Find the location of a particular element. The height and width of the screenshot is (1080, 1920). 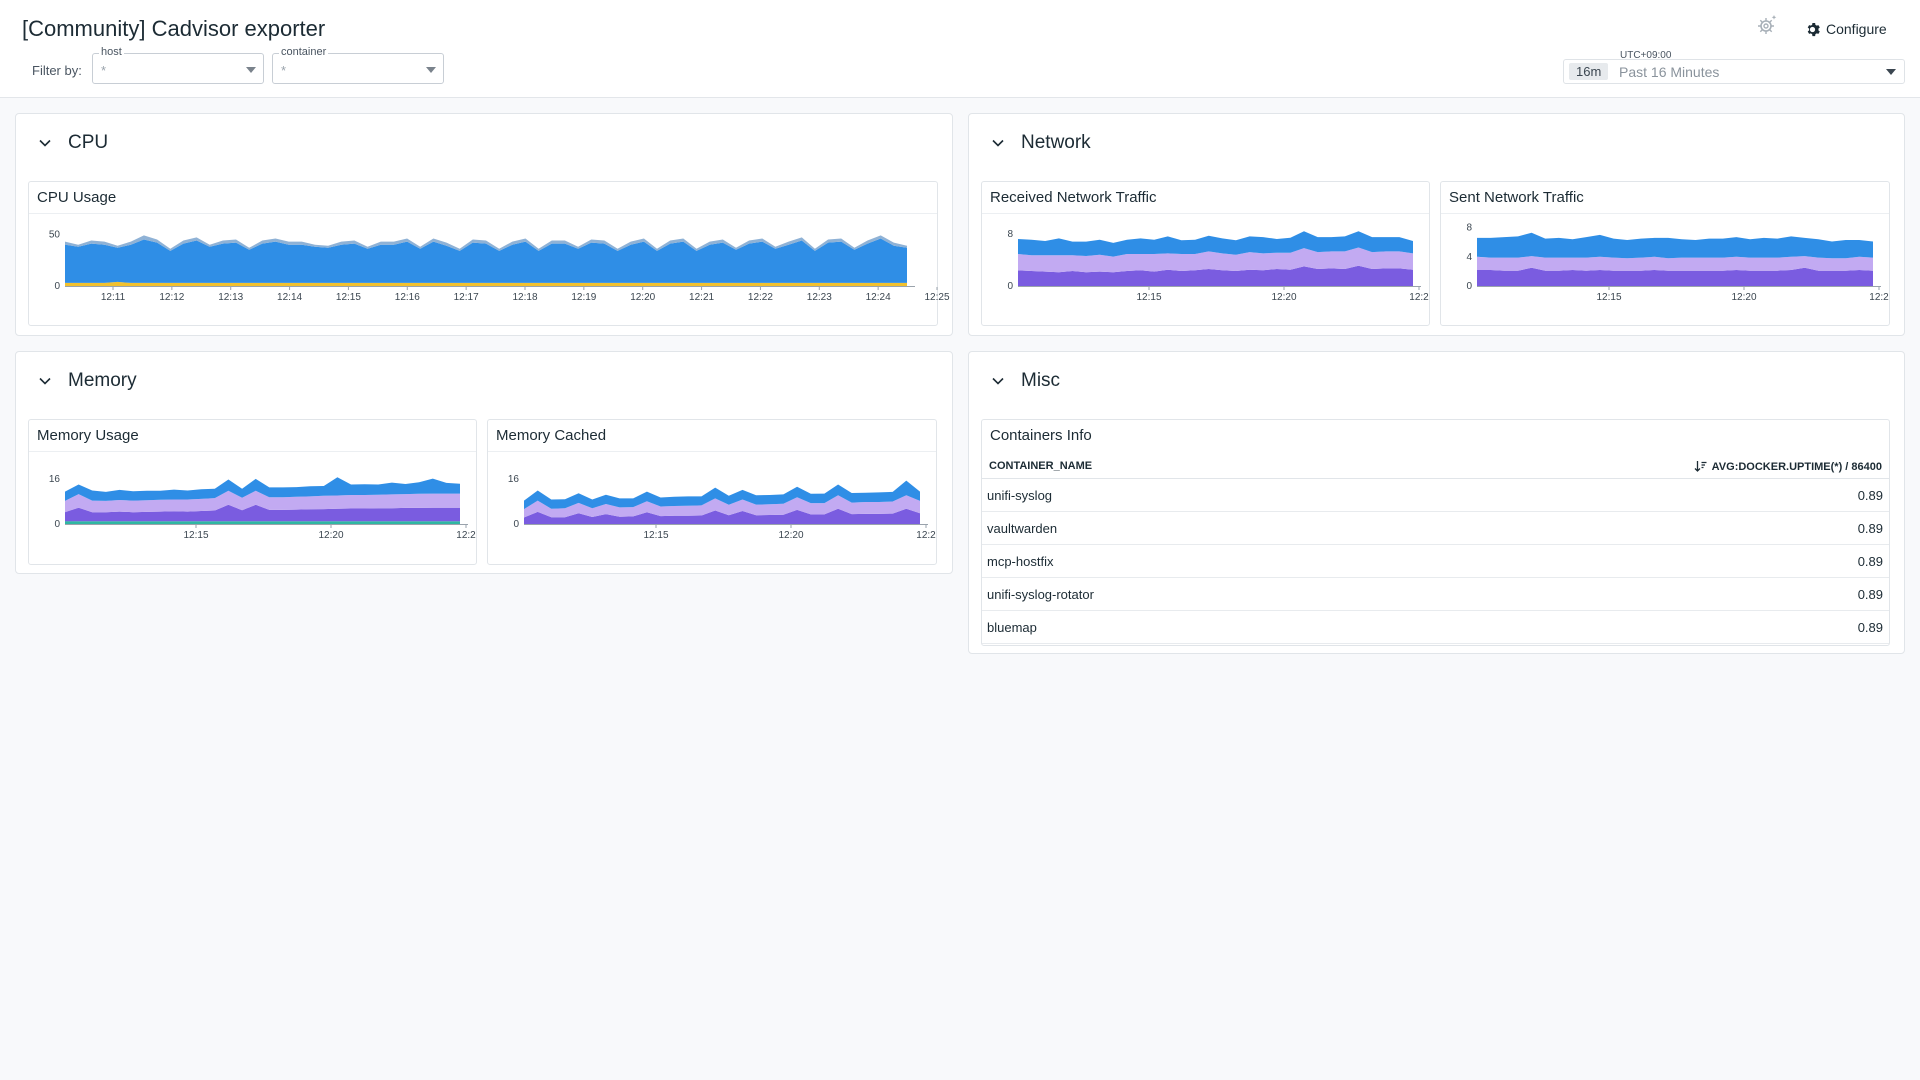

group-memory-title: Memory is located at coordinates (102, 380).